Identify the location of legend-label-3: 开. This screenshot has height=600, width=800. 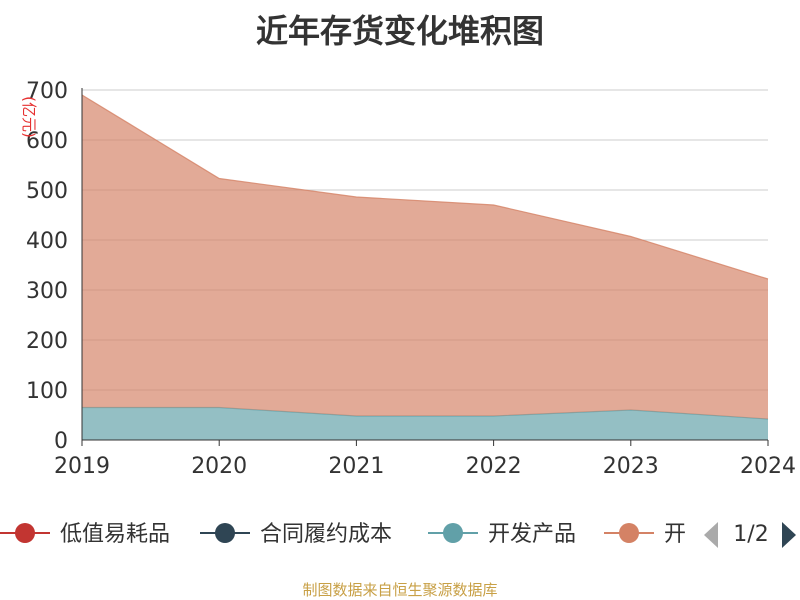
(675, 534).